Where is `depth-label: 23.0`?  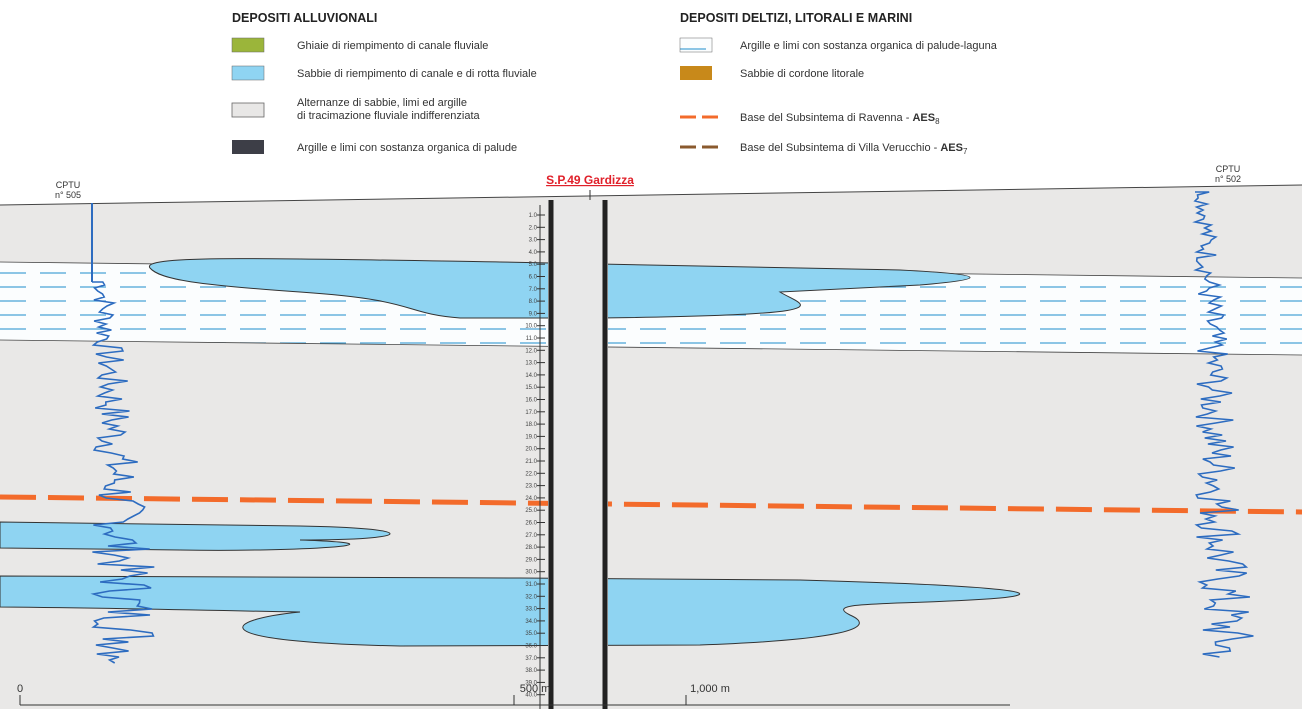 depth-label: 23.0 is located at coordinates (531, 487).